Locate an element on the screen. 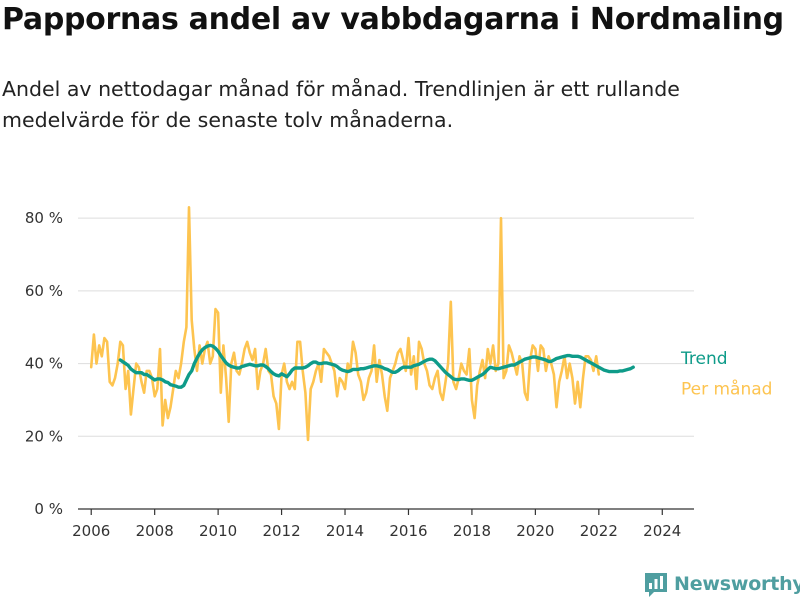 Image resolution: width=800 pixels, height=600 pixels. y-tick-label: 60 % is located at coordinates (44, 291).